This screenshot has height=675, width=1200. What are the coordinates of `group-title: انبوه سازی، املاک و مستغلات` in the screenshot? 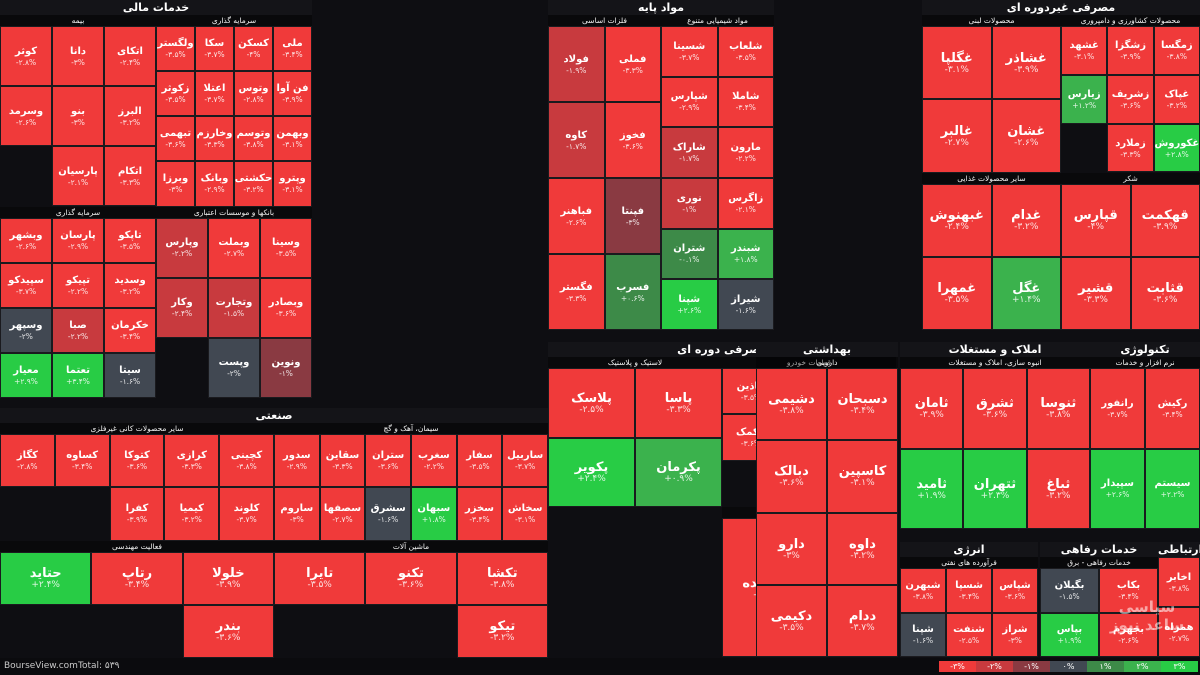 It's located at (995, 362).